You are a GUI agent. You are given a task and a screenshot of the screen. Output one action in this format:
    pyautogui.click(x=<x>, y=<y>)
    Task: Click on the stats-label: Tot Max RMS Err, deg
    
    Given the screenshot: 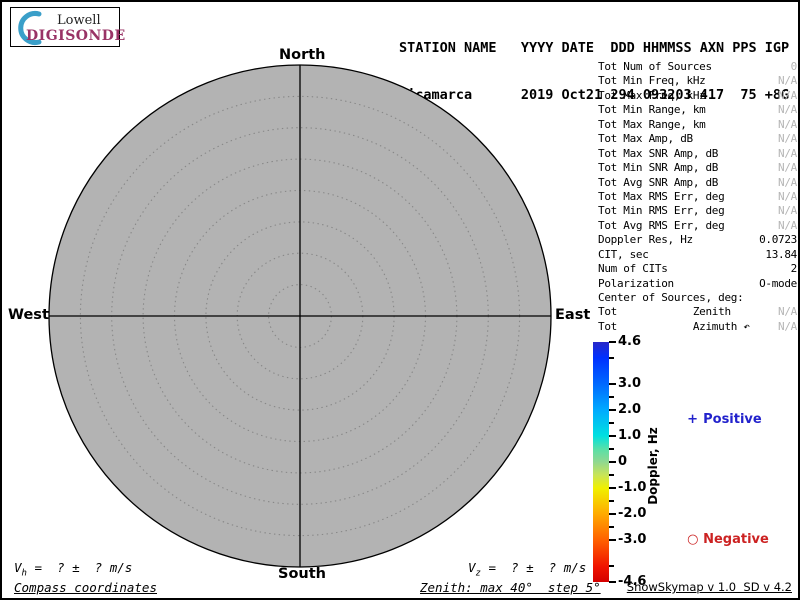 What is the action you would take?
    pyautogui.click(x=661, y=196)
    